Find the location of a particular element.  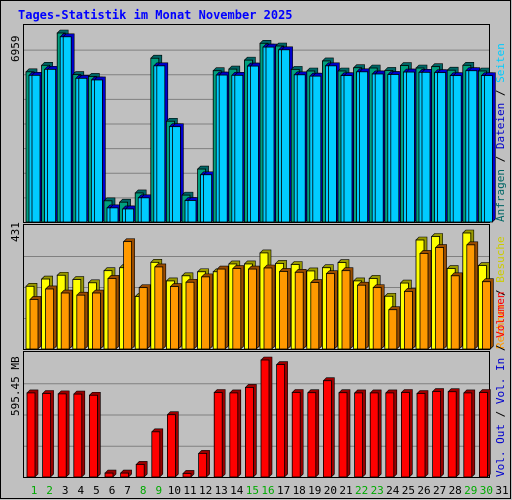

legend-entry: Volumen is located at coordinates (500, 315).